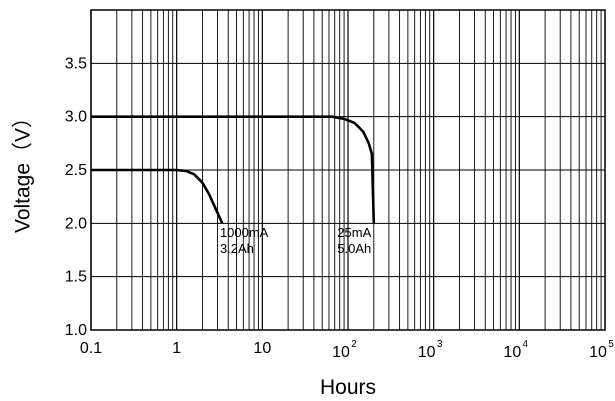 This screenshot has width=615, height=401. I want to click on x-tick-exponent: 2, so click(354, 344).